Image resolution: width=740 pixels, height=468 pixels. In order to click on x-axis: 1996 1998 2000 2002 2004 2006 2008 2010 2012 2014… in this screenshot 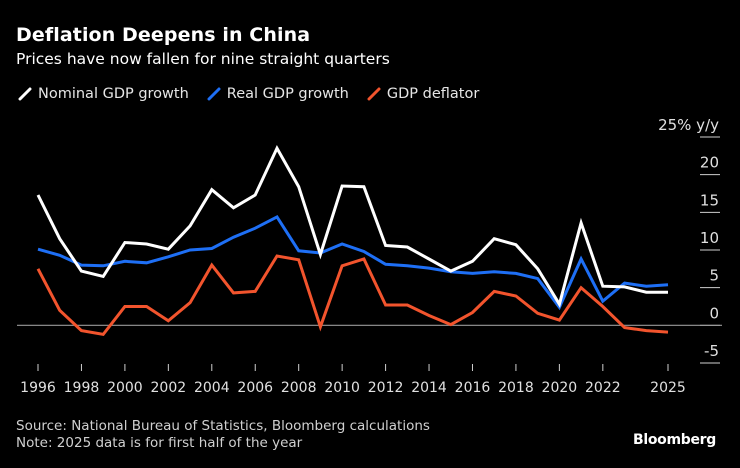, I will do `click(353, 380)`.